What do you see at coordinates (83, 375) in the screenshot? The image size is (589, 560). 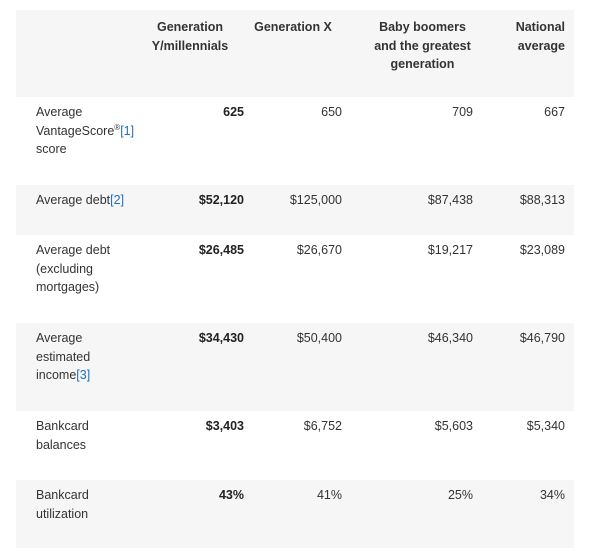 I see `footnote-link-3: [3]` at bounding box center [83, 375].